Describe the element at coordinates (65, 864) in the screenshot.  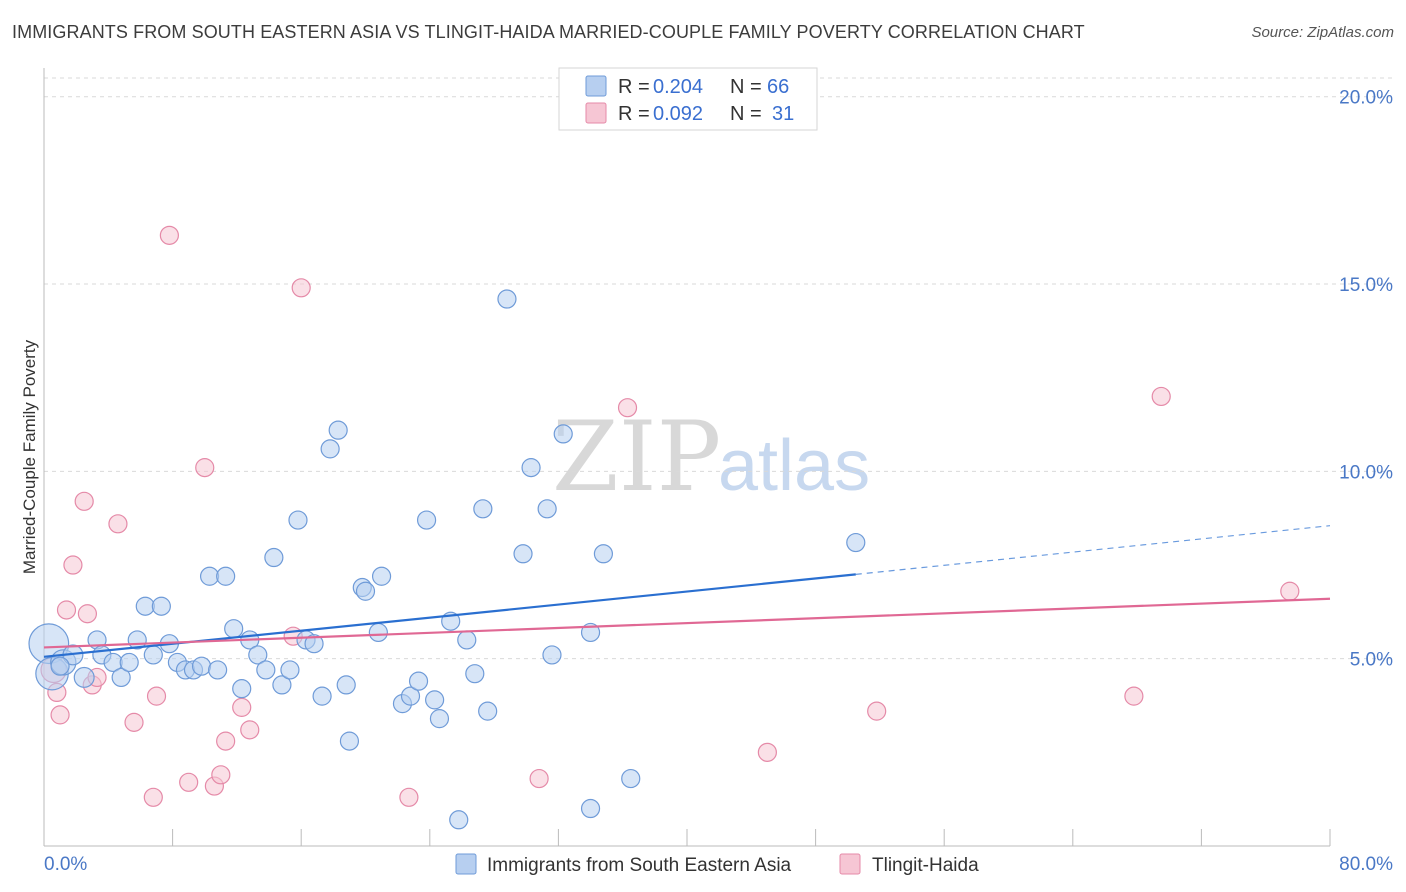
I see `x-tick-label: 0.0%` at that location.